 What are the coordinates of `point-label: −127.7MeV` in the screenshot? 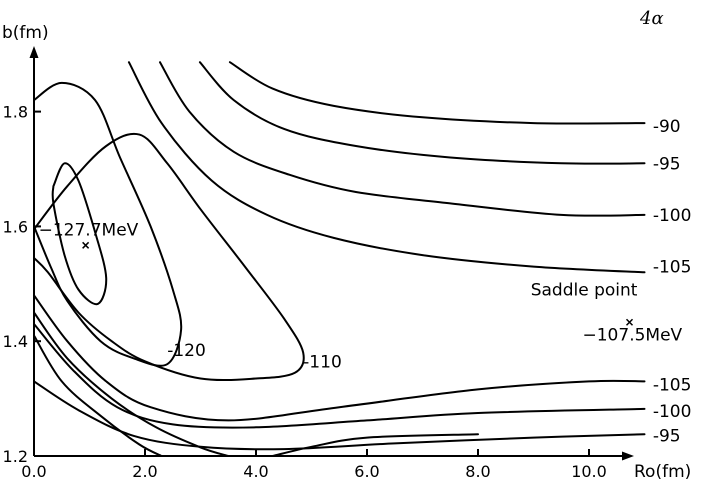 It's located at (89, 230).